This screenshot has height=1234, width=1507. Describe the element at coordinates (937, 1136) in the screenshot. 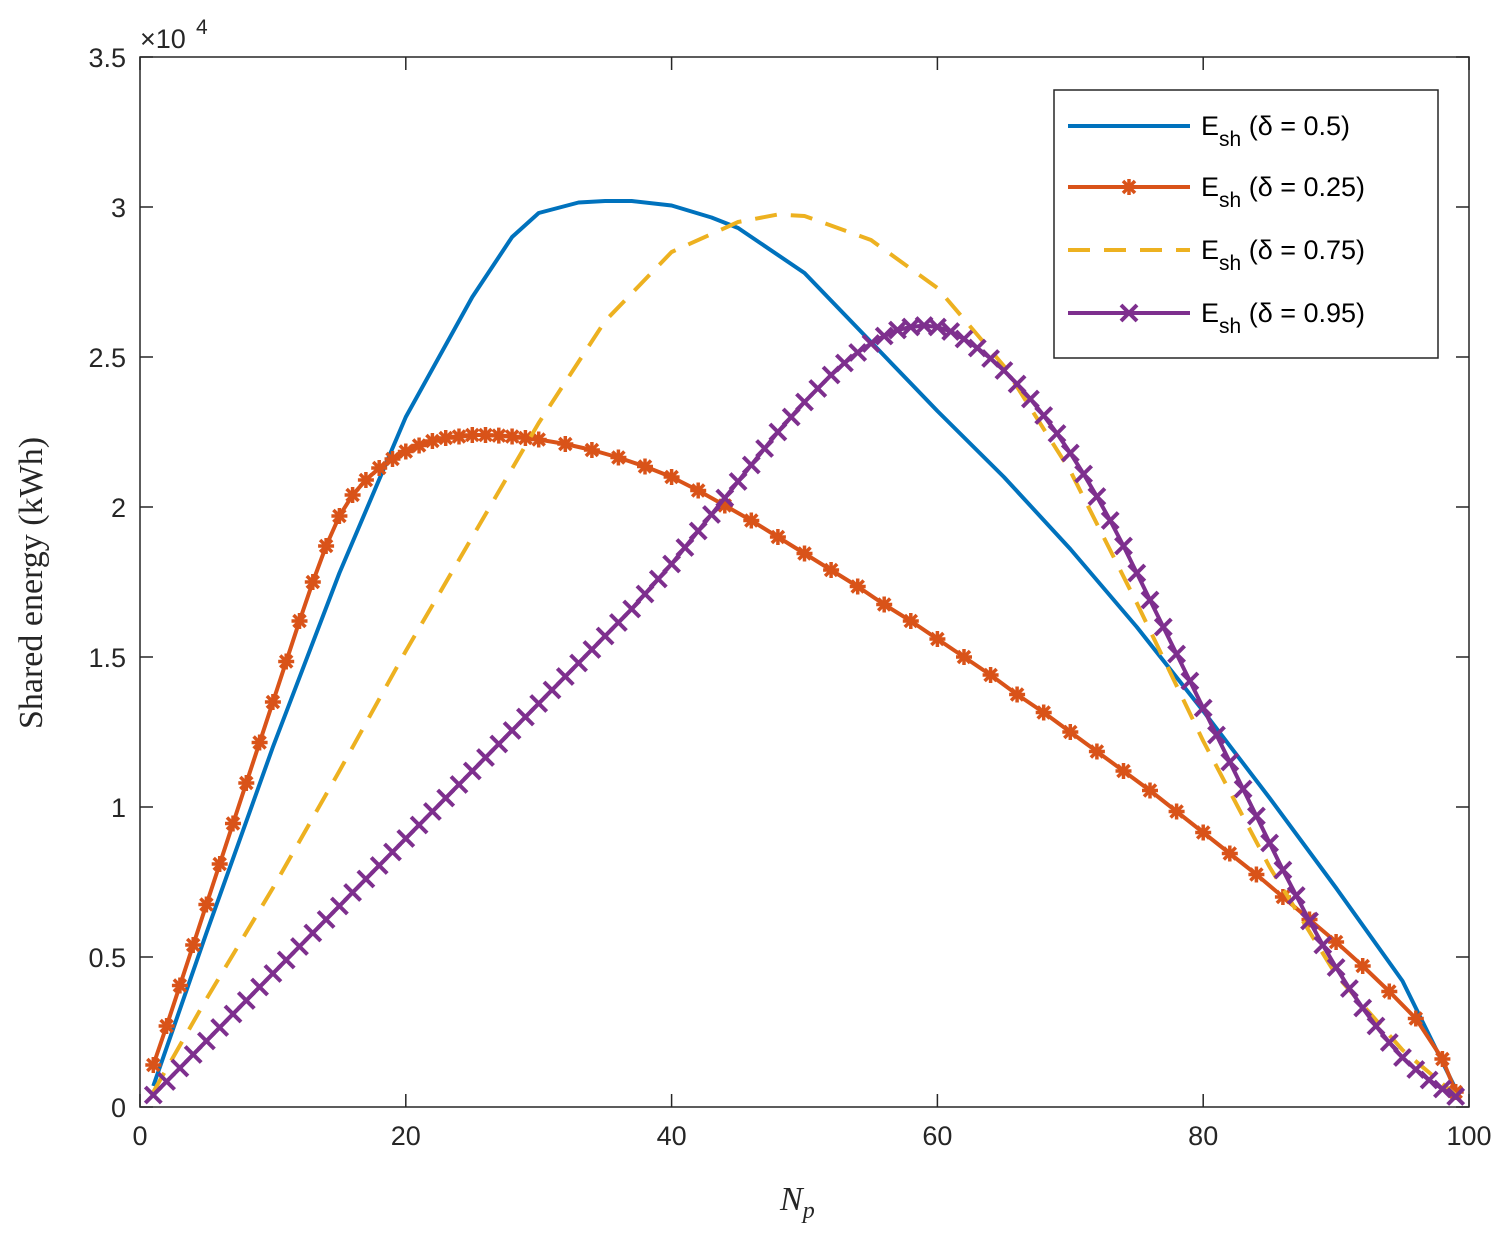

I see `x-tick-label-3: 60` at that location.